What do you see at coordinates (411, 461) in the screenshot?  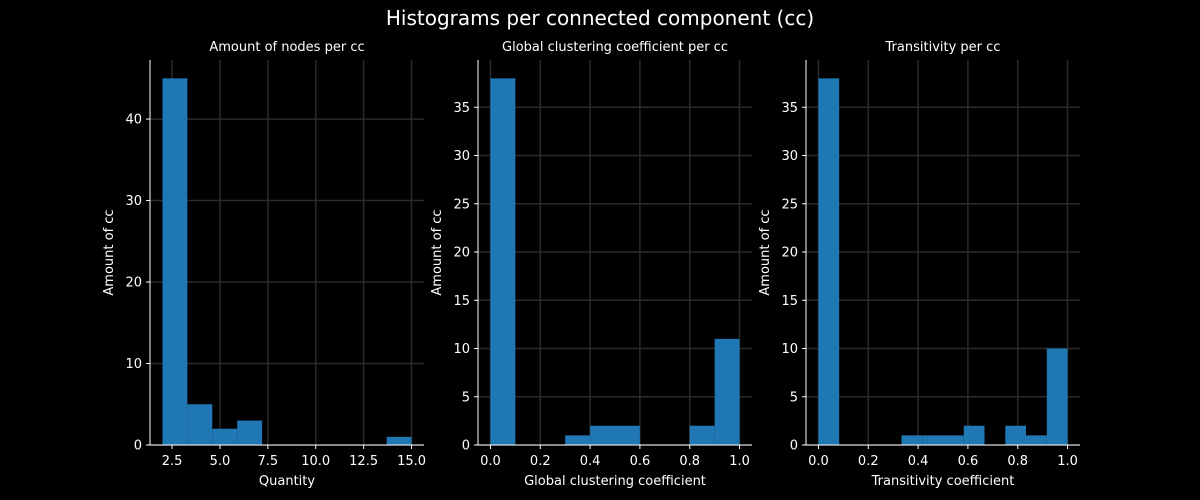 I see `x-tick-label: 15.0` at bounding box center [411, 461].